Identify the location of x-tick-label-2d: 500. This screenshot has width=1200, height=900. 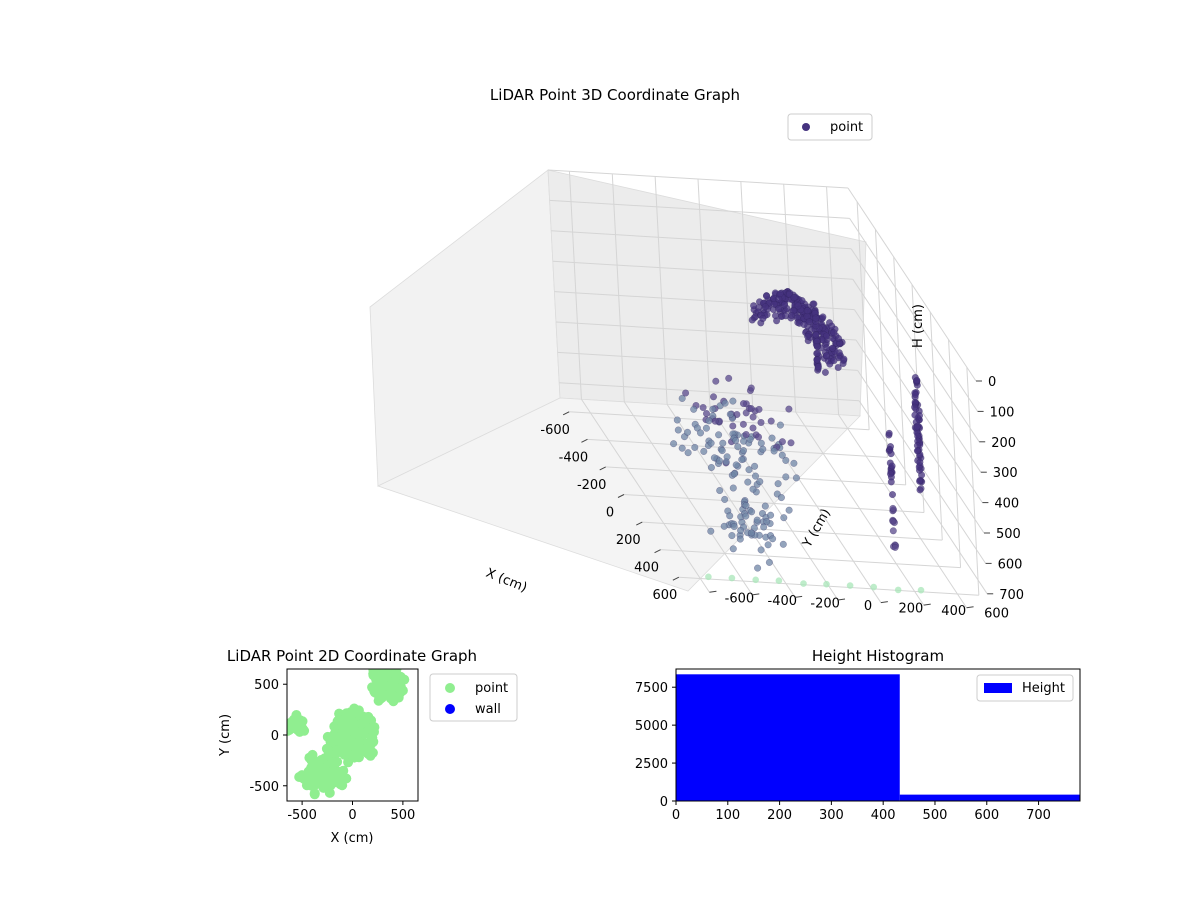
(402, 815).